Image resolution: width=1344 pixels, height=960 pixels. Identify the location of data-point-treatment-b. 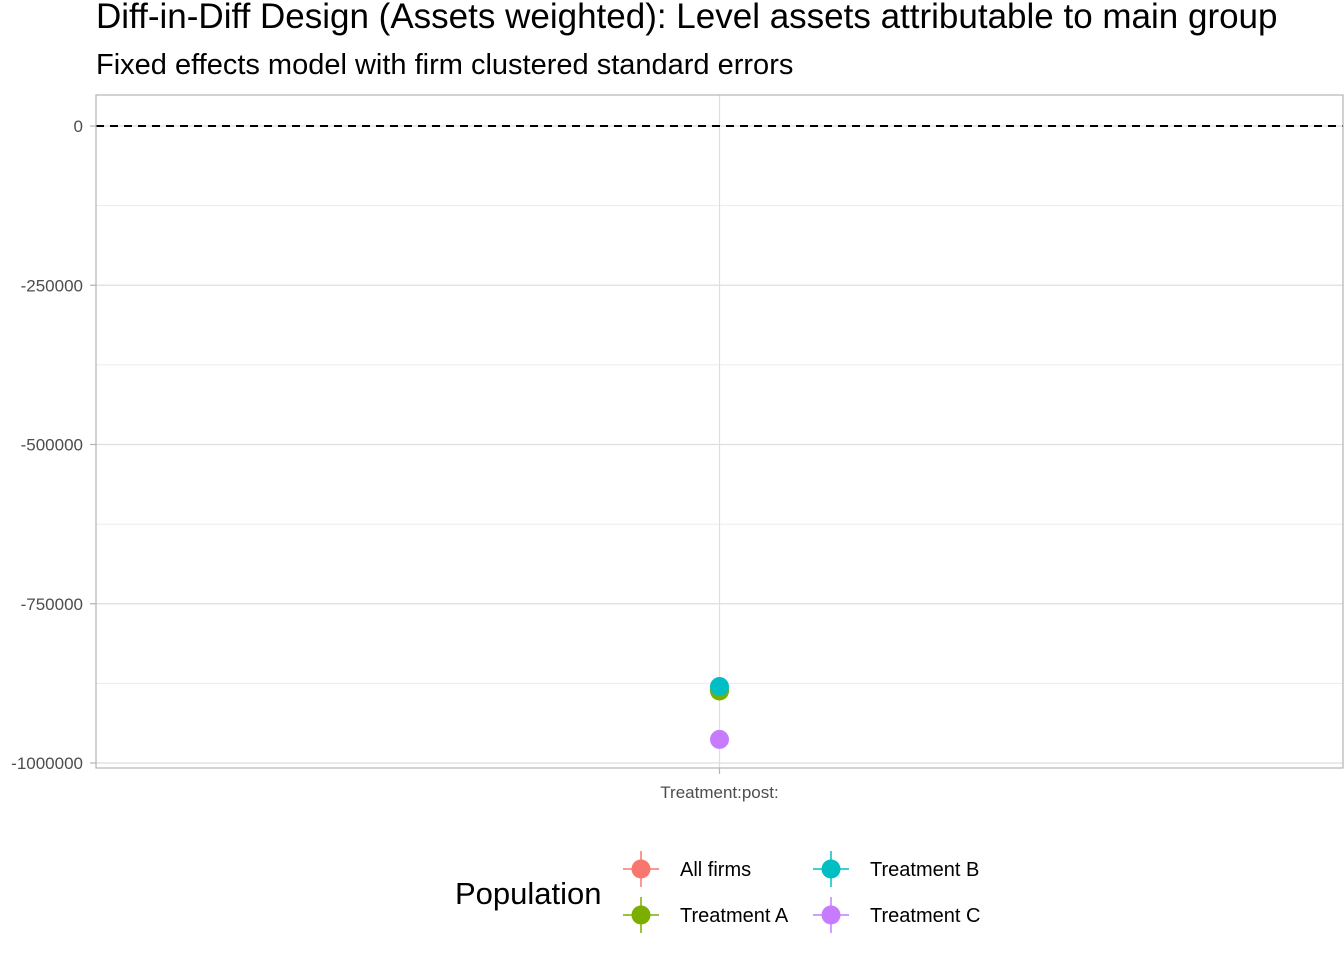
(719, 687).